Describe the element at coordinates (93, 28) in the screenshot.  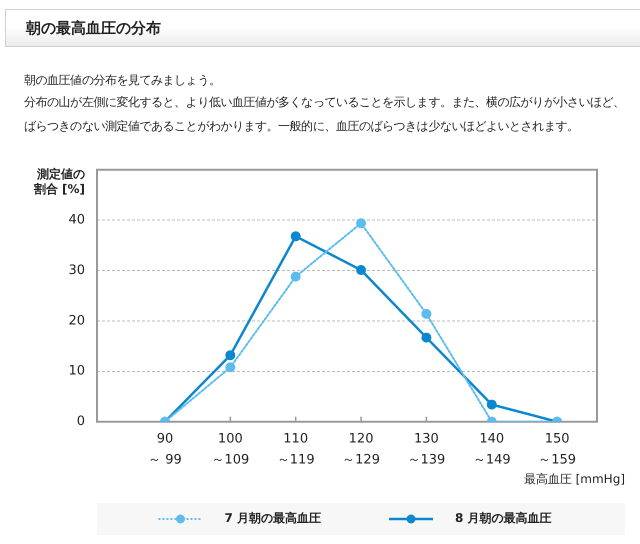
I see `chart-title: 朝の最高血圧の分布` at that location.